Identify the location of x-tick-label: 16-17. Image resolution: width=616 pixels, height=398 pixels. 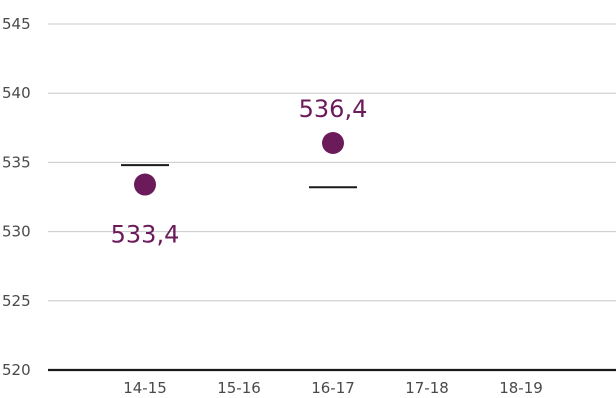
(333, 388).